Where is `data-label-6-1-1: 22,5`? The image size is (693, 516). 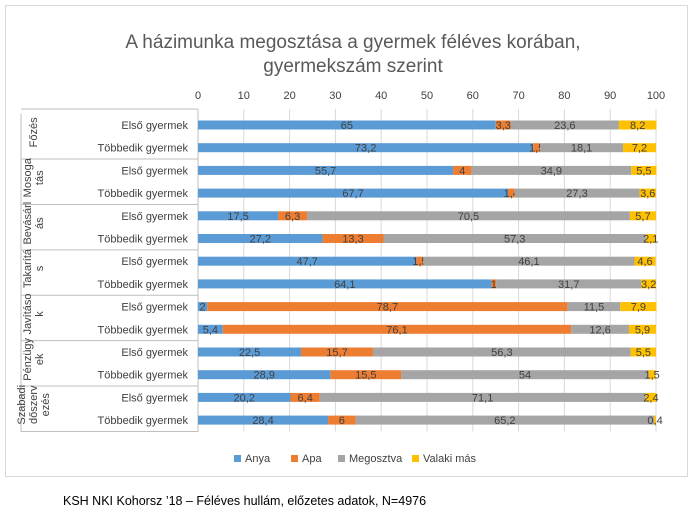
data-label-6-1-1: 22,5 is located at coordinates (249, 353).